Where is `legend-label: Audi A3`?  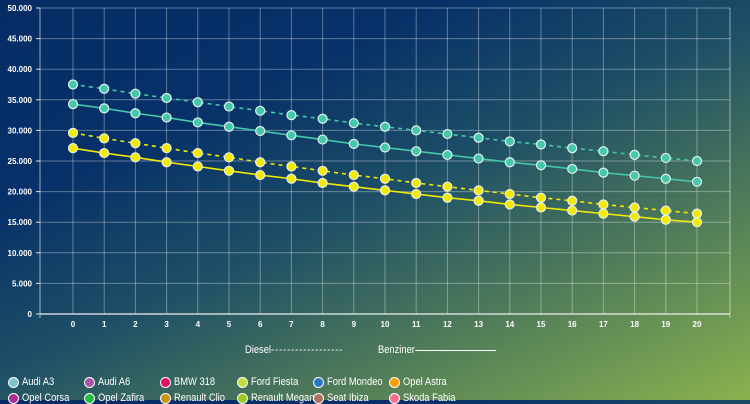 legend-label: Audi A3 is located at coordinates (38, 382).